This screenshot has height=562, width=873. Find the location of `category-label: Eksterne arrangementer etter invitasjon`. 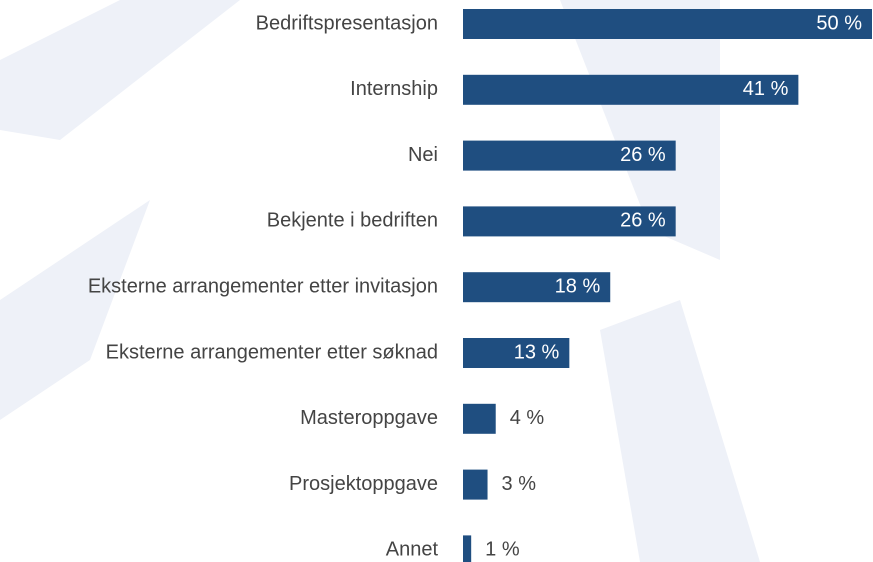

category-label: Eksterne arrangementer etter invitasjon is located at coordinates (263, 286).